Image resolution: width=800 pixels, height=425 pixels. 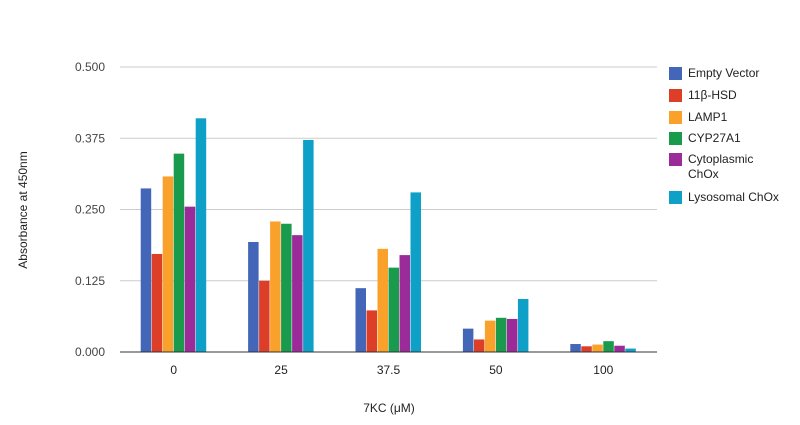 I want to click on y-axis-ticks: 0.000 0.125 0.250 0.375 0.500, so click(x=90, y=209).